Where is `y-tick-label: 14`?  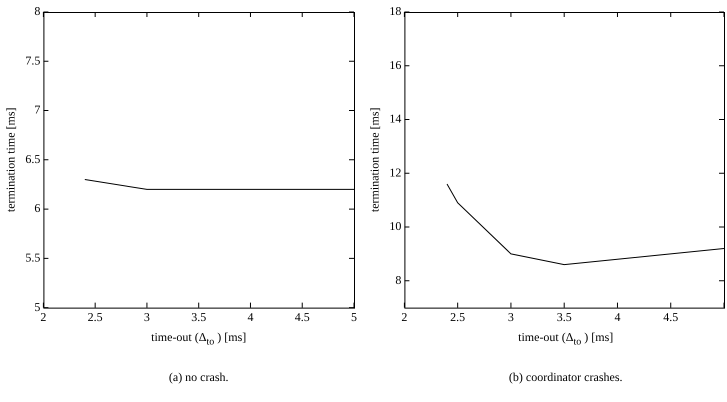 y-tick-label: 14 is located at coordinates (395, 119).